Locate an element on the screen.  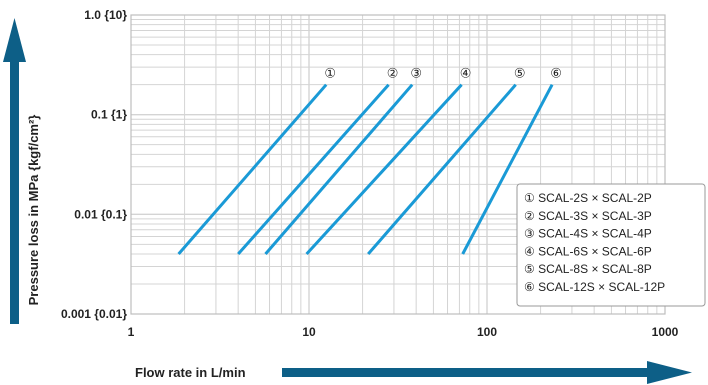
legend-item-2: ② SCAL-3S × SCAL-3P is located at coordinates (588, 216).